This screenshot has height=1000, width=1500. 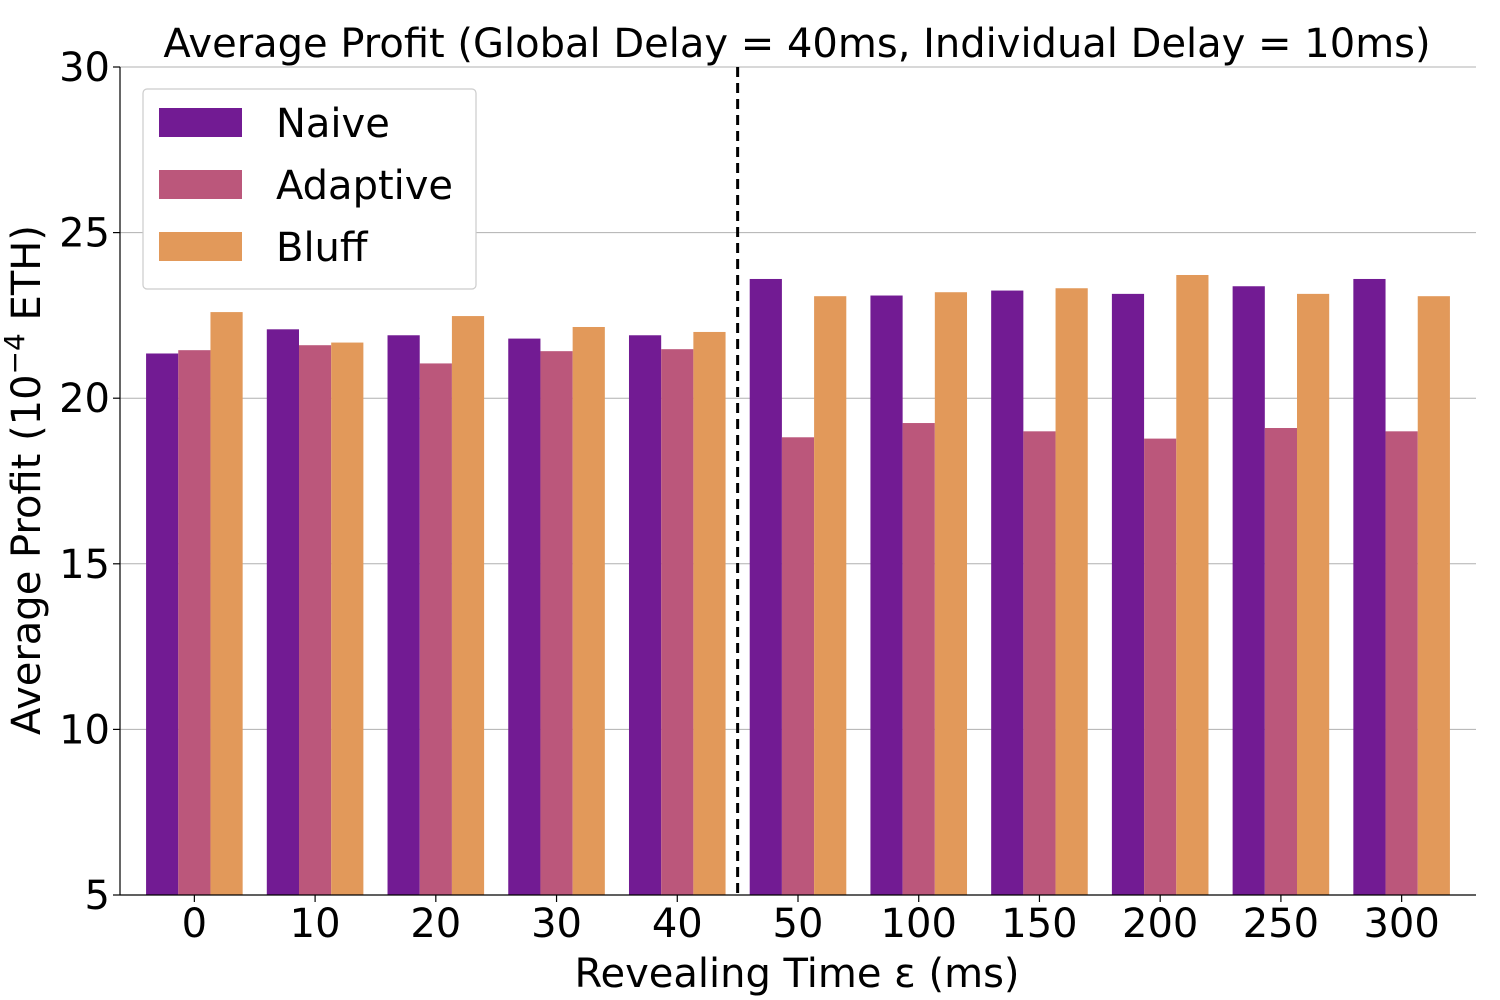 What do you see at coordinates (89, 482) in the screenshot?
I see `y-ticks: 5 10 15 20 25 30` at bounding box center [89, 482].